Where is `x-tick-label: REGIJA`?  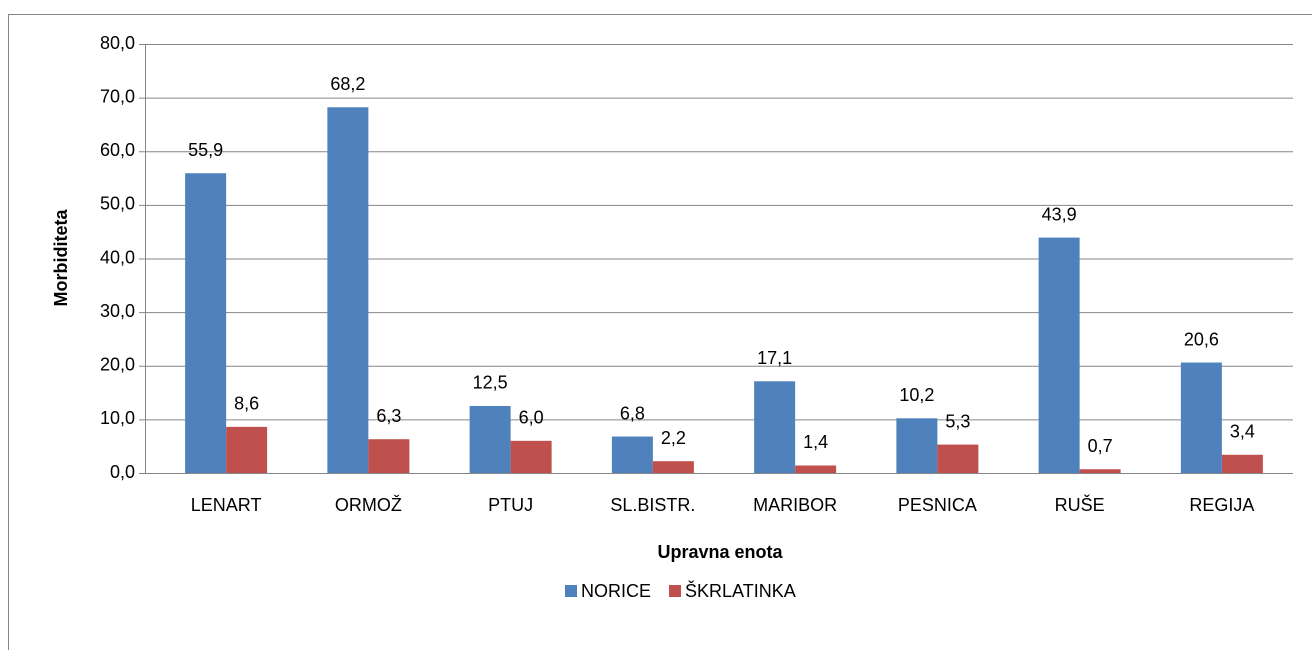 x-tick-label: REGIJA is located at coordinates (1221, 505).